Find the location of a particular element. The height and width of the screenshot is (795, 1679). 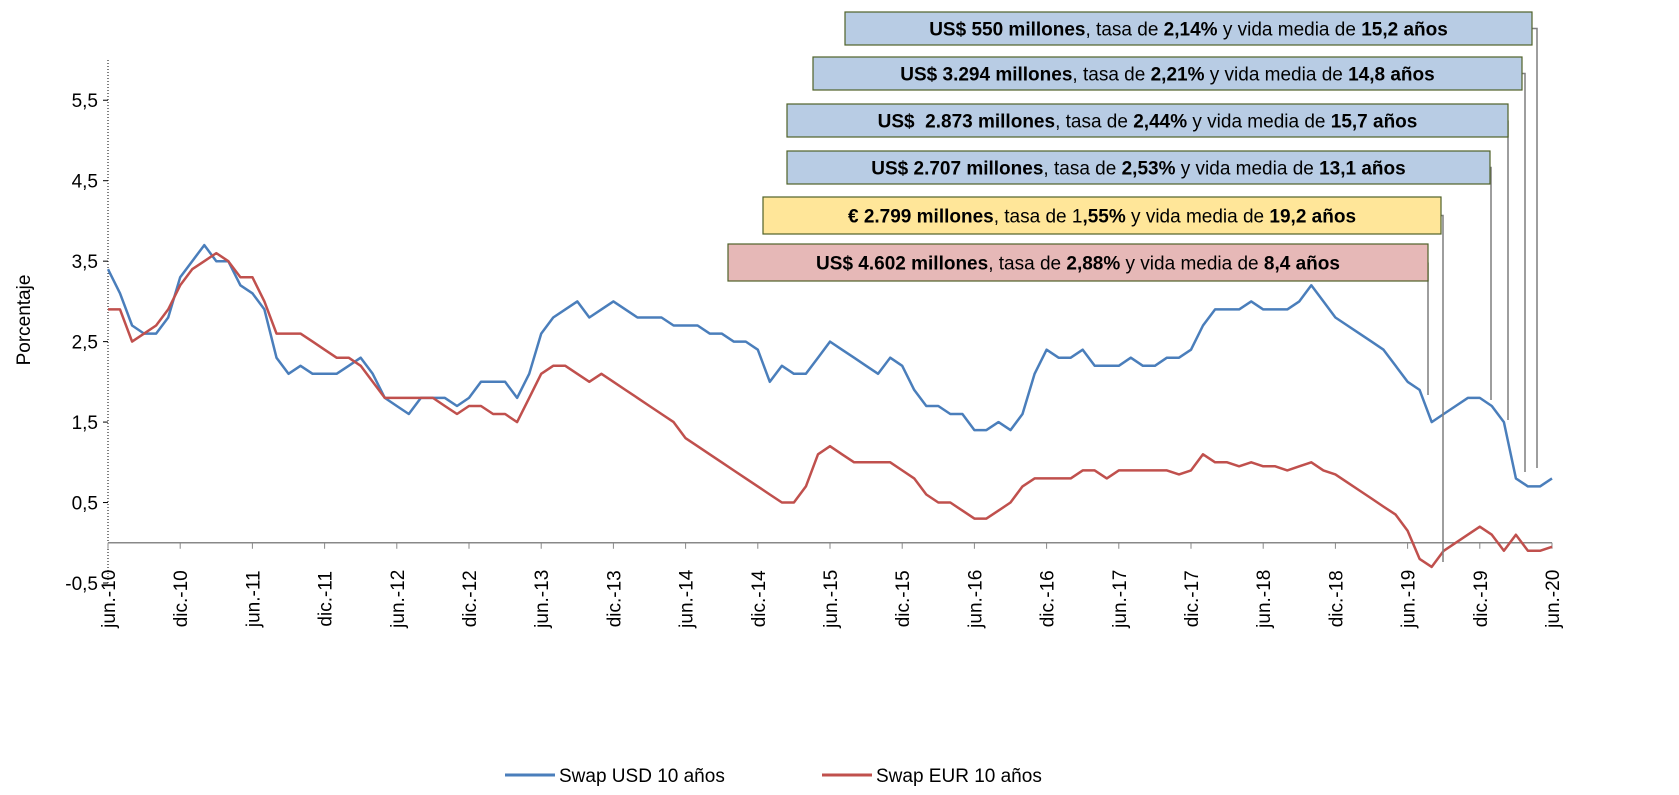

annotation-part: 8,4 años is located at coordinates (1302, 264).